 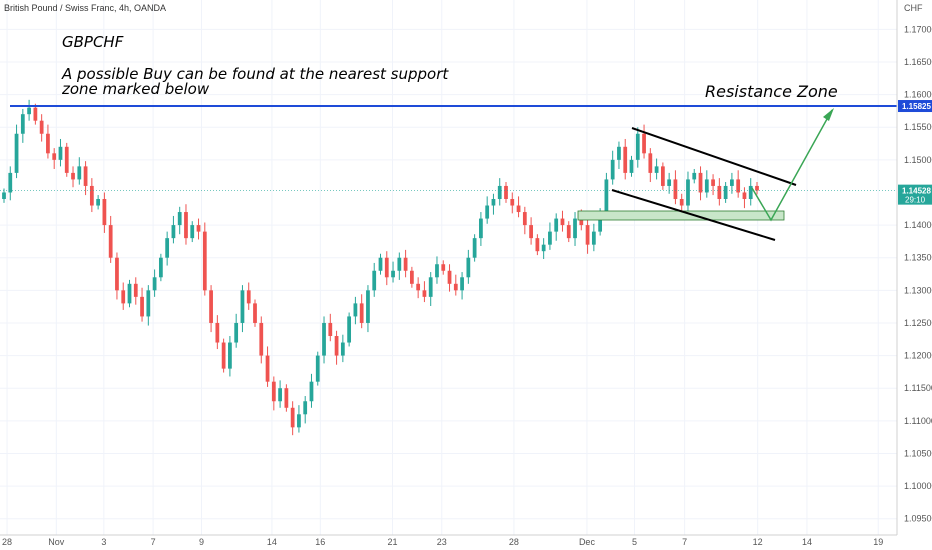 I want to click on time-tick-label: 19, so click(x=878, y=542).